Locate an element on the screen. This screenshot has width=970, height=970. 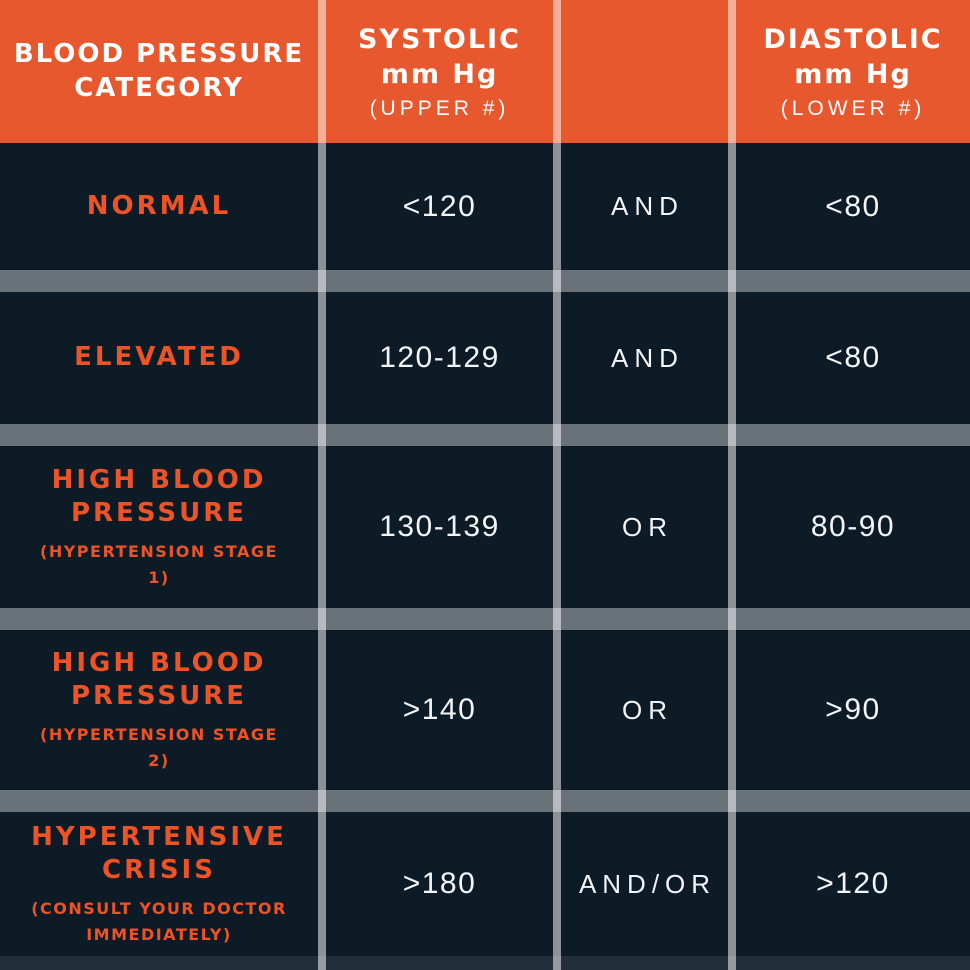
systolic-value: >140 is located at coordinates (439, 709).